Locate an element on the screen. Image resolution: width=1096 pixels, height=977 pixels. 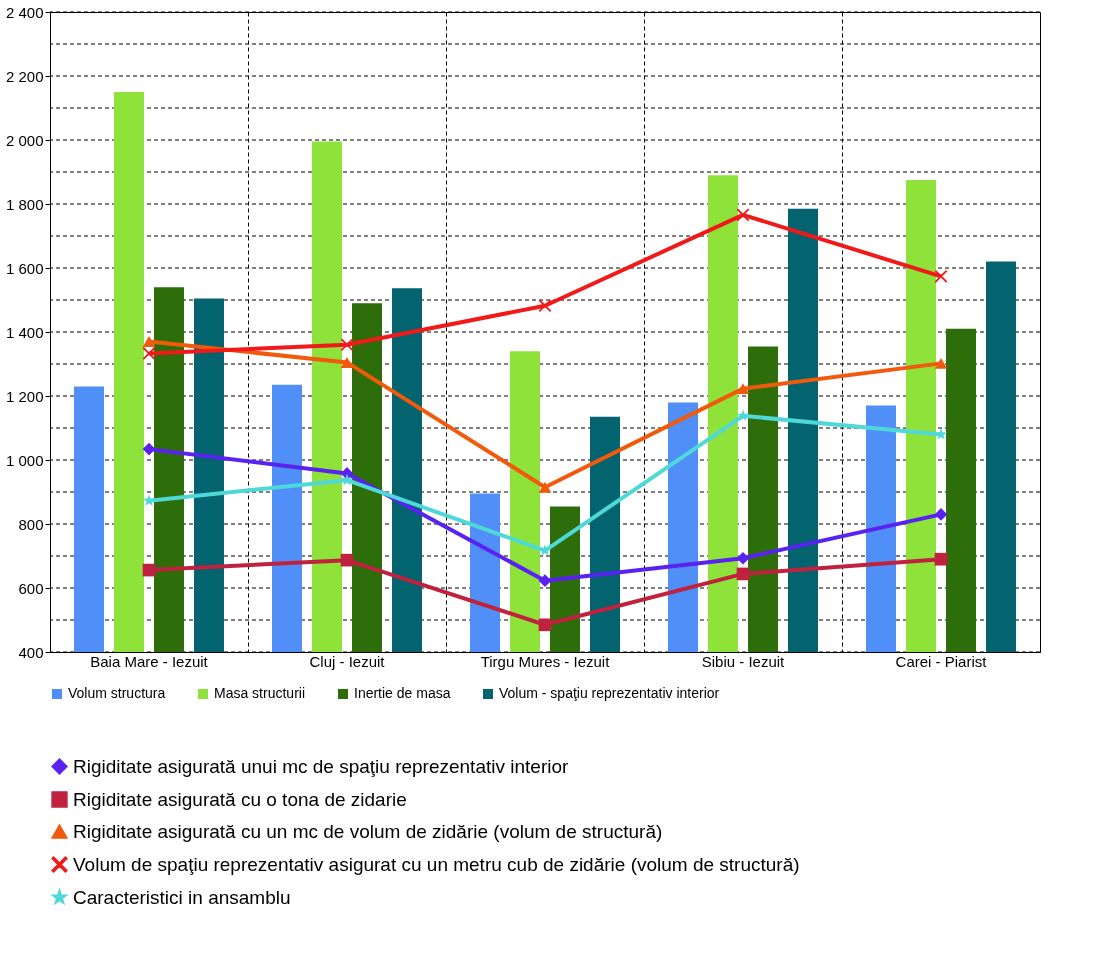
y-tick-label: 1 200 is located at coordinates (24, 396).